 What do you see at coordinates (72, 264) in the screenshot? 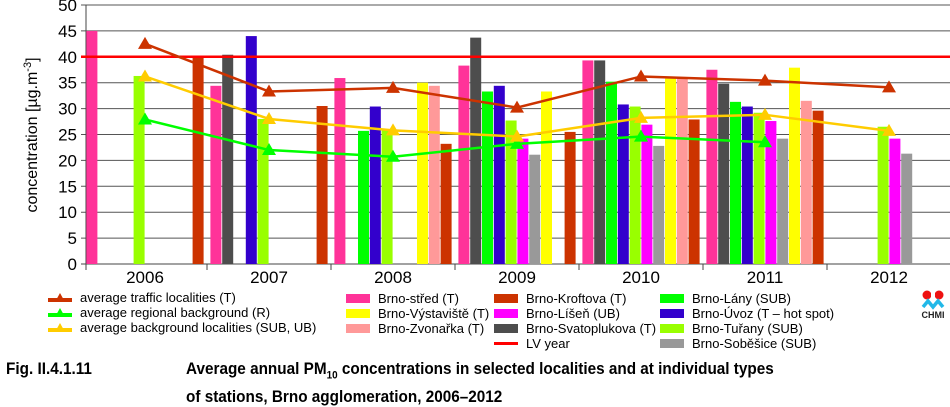
I see `y-tick-label: 0` at bounding box center [72, 264].